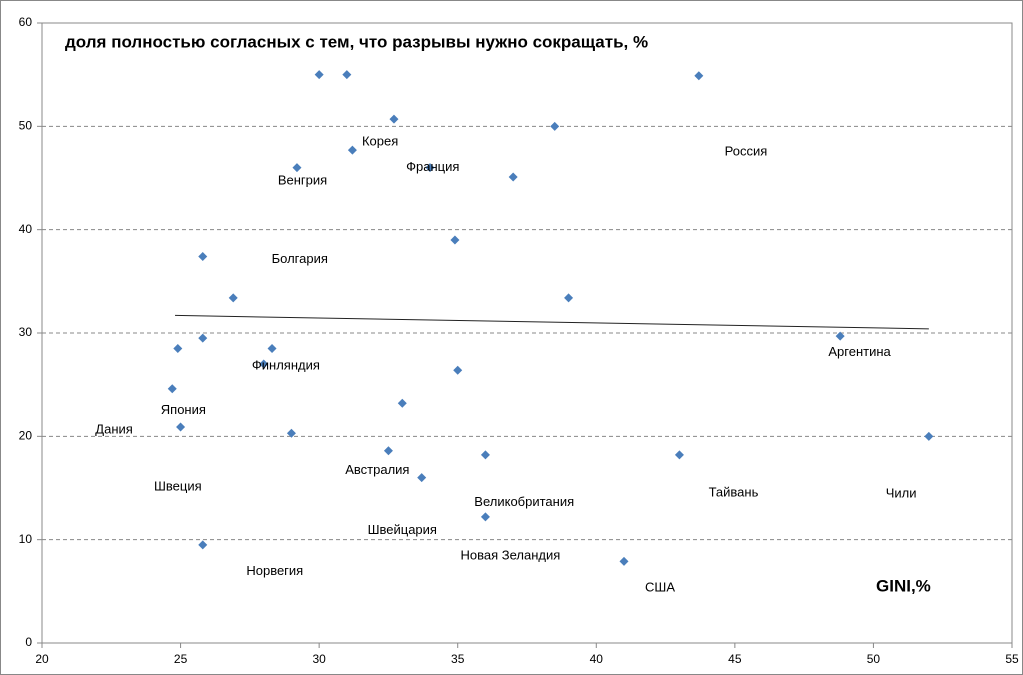 This screenshot has height=675, width=1023. Describe the element at coordinates (660, 587) in the screenshot. I see `annotation: США` at that location.